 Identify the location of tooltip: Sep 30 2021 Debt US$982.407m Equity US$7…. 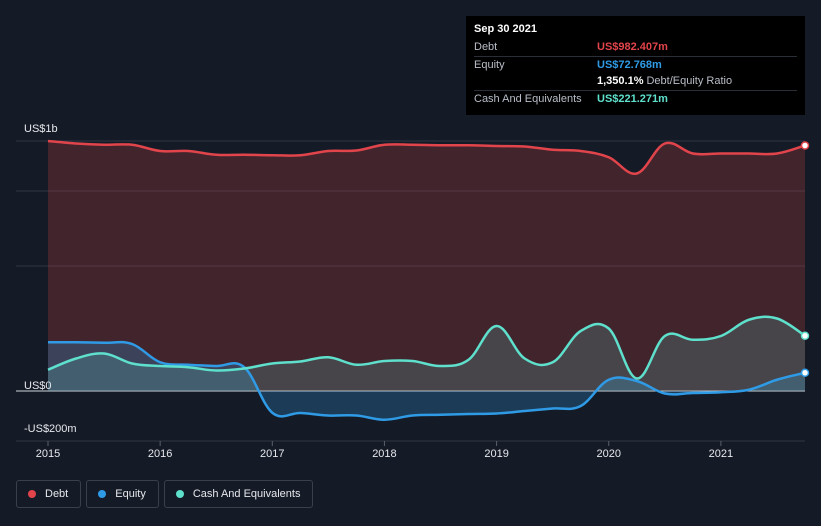
(635, 65).